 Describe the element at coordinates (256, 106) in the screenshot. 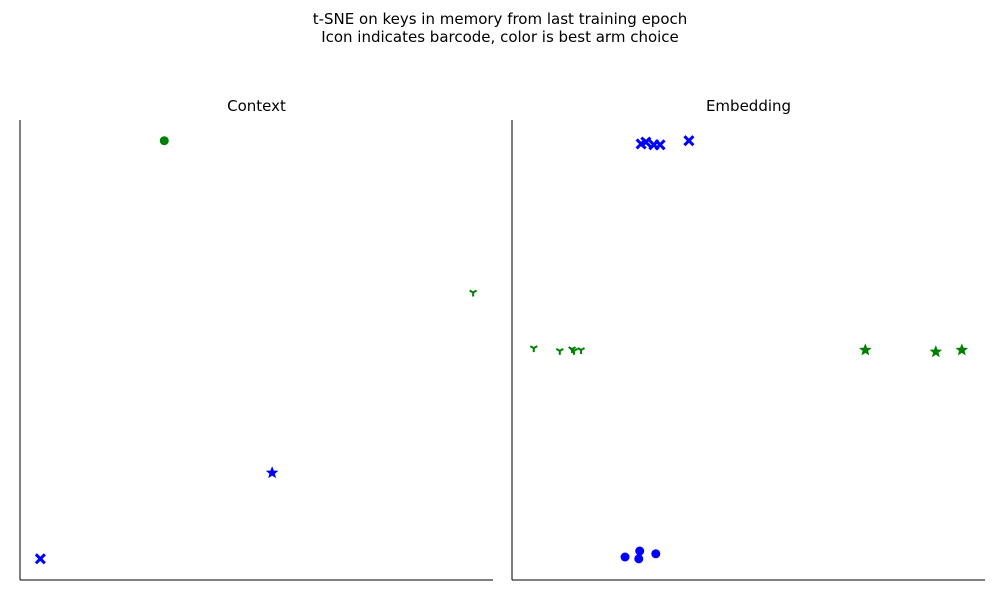

I see `context-panel-title: Context` at that location.